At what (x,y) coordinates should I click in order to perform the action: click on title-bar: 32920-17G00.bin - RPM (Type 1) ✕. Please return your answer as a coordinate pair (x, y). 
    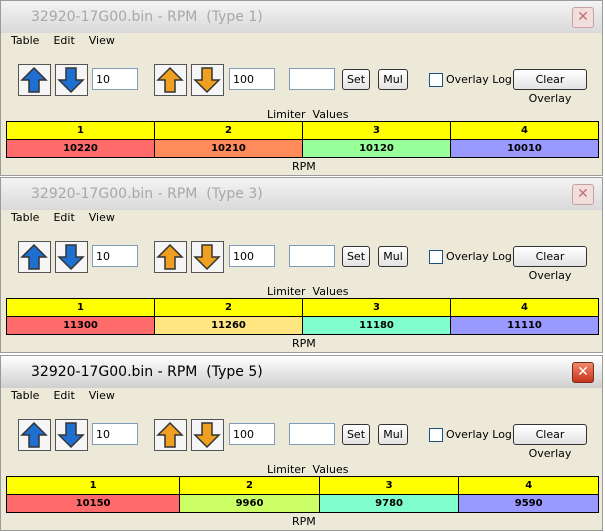
    Looking at the image, I should click on (301, 17).